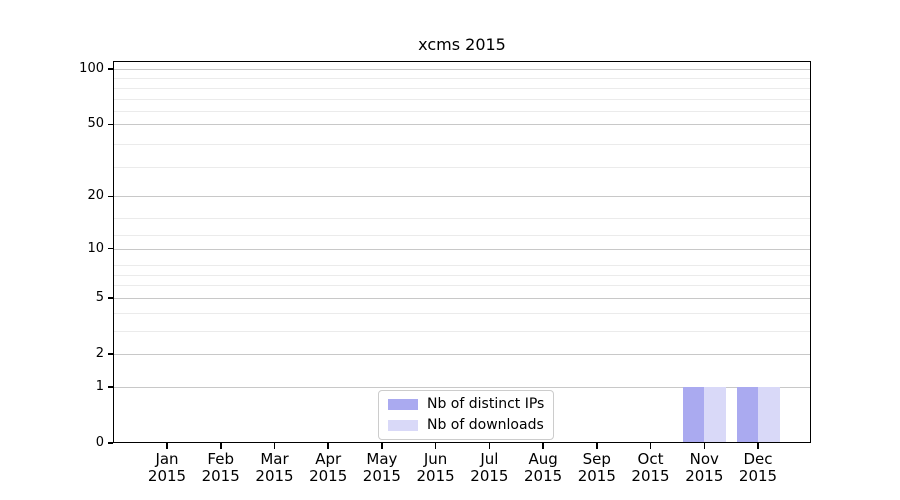  I want to click on y-tick-label: 50, so click(95, 124).